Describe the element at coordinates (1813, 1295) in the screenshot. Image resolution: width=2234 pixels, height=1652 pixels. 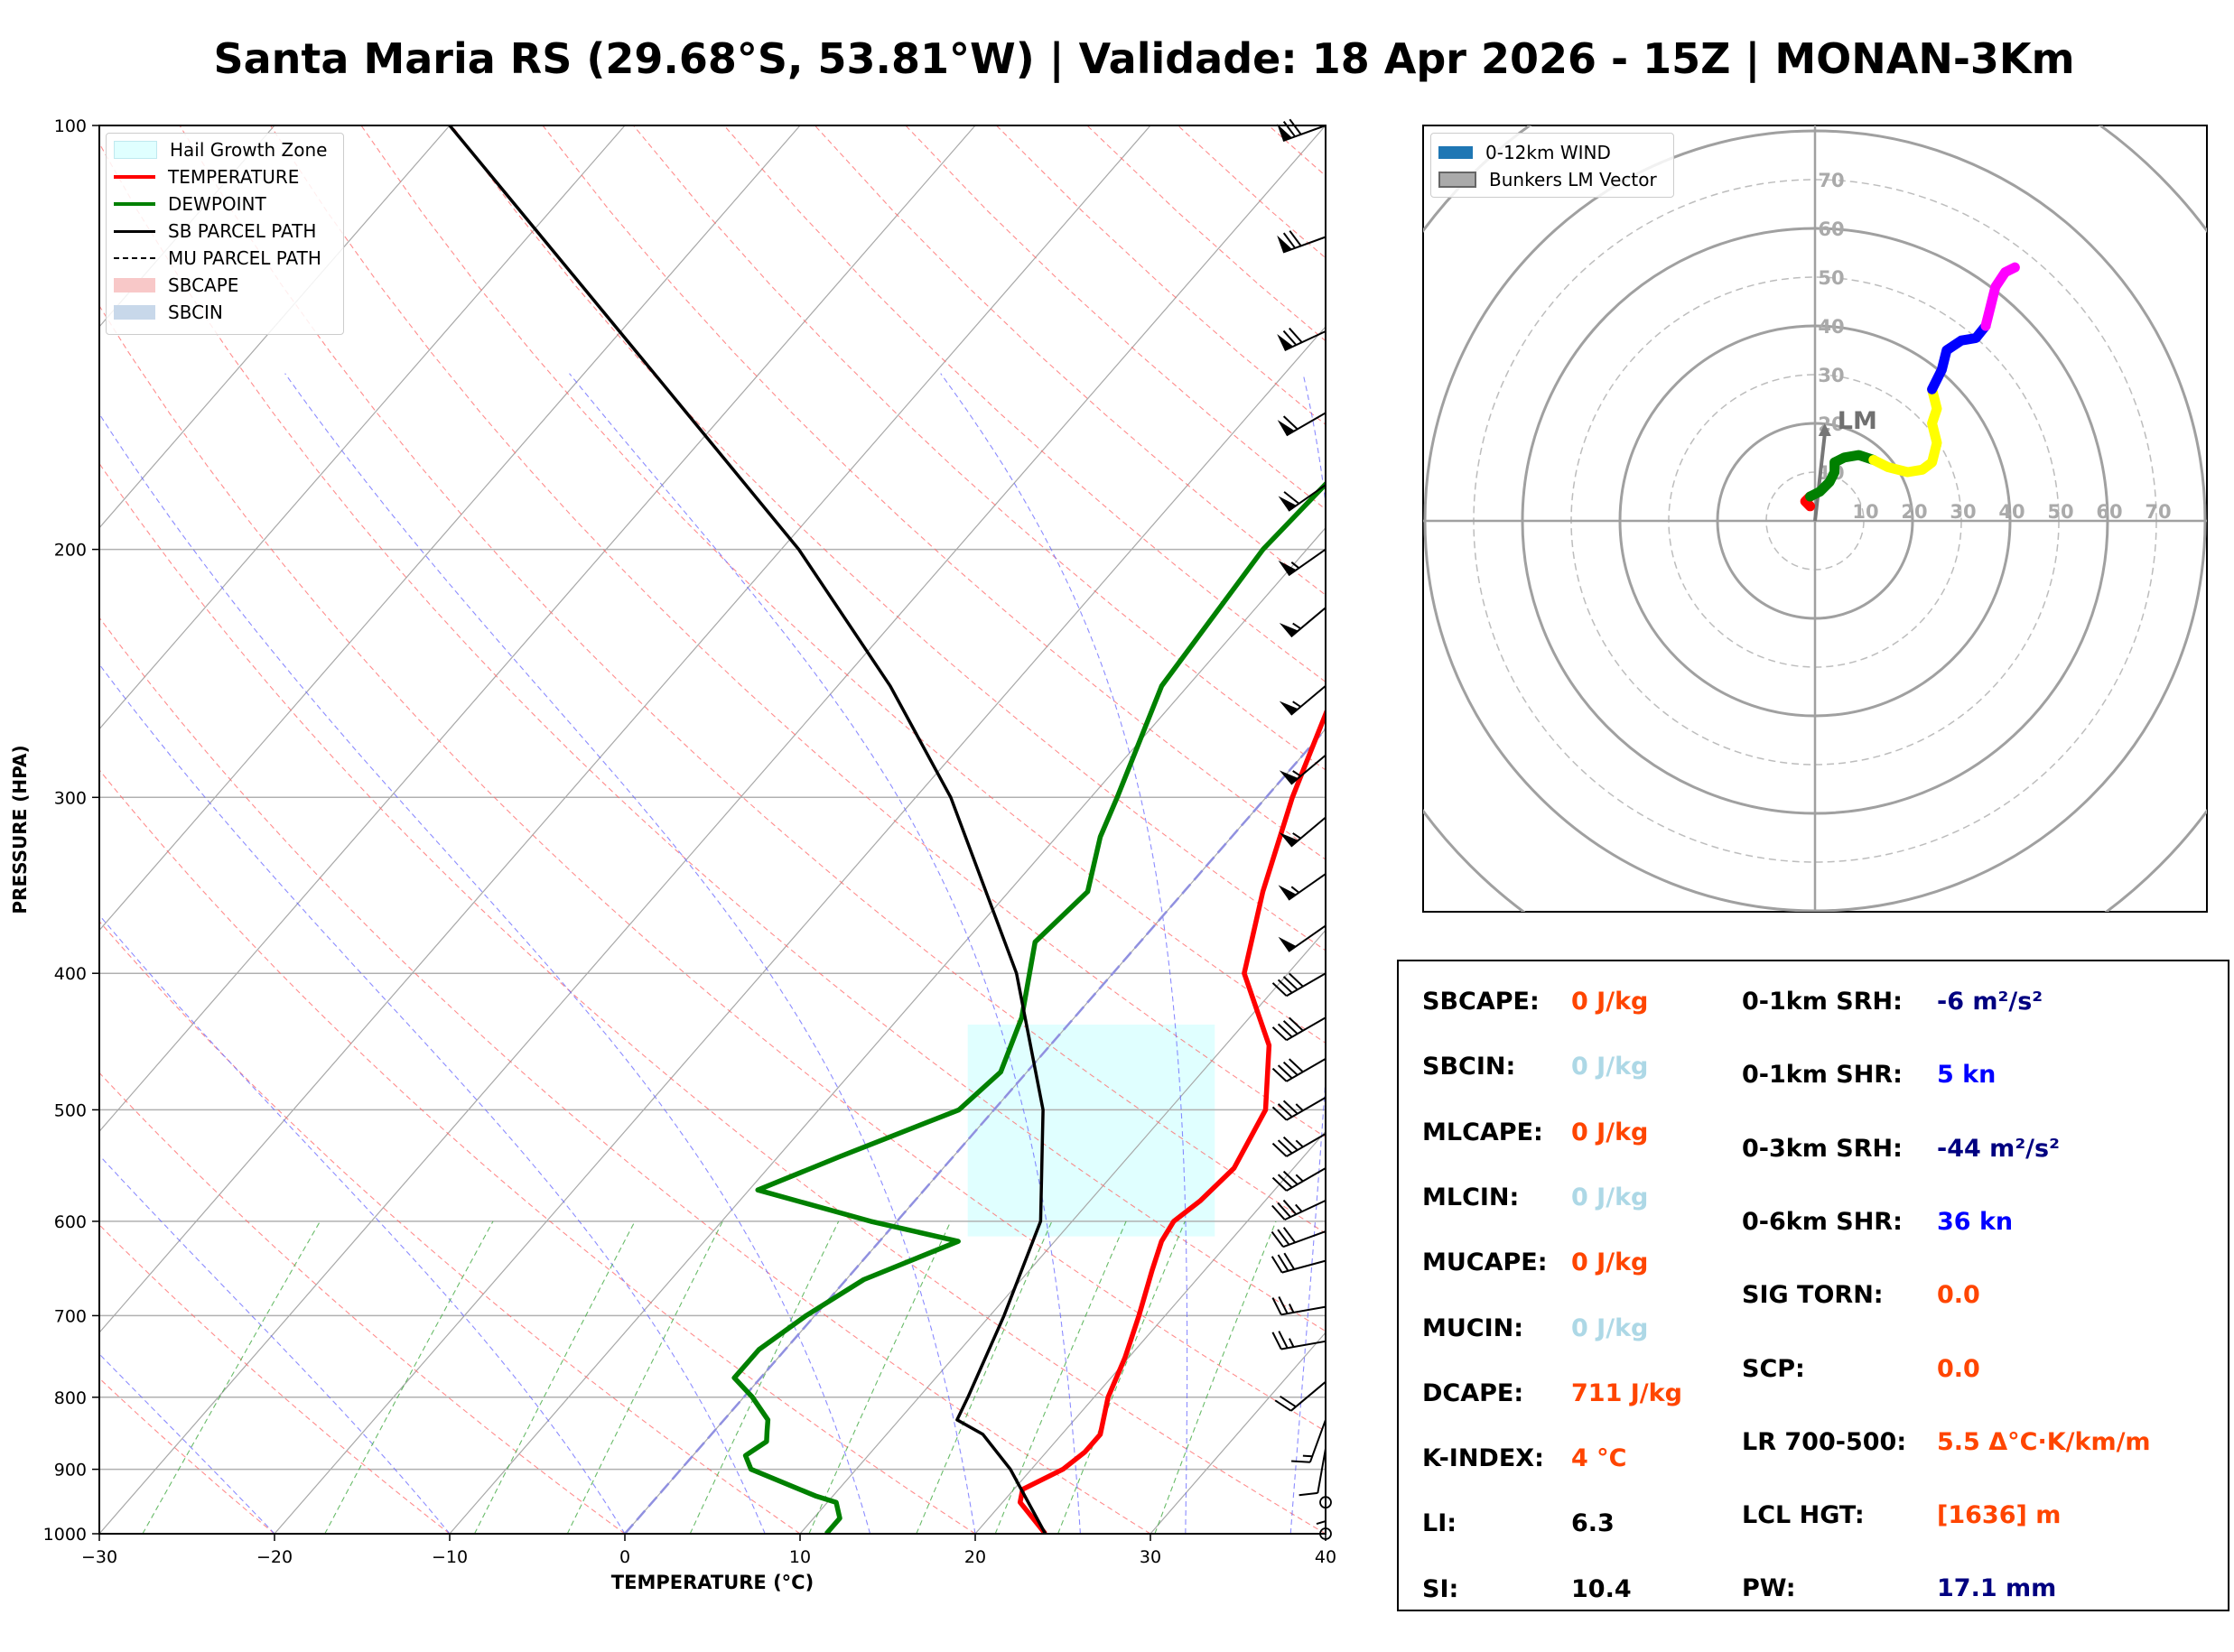
I see `param-label: SIG TORN:` at that location.